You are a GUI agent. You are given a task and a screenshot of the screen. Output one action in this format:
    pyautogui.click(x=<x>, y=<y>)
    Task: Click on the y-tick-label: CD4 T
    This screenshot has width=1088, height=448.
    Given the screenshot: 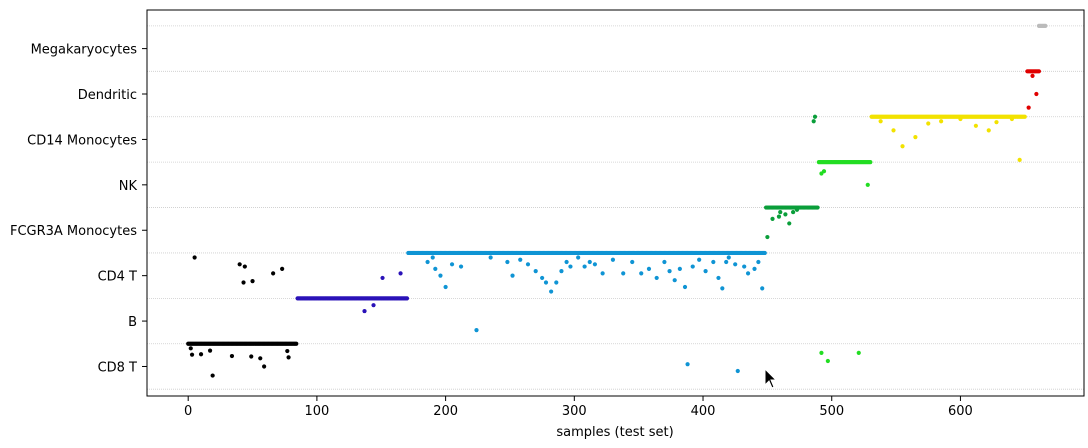 What is the action you would take?
    pyautogui.click(x=117, y=277)
    